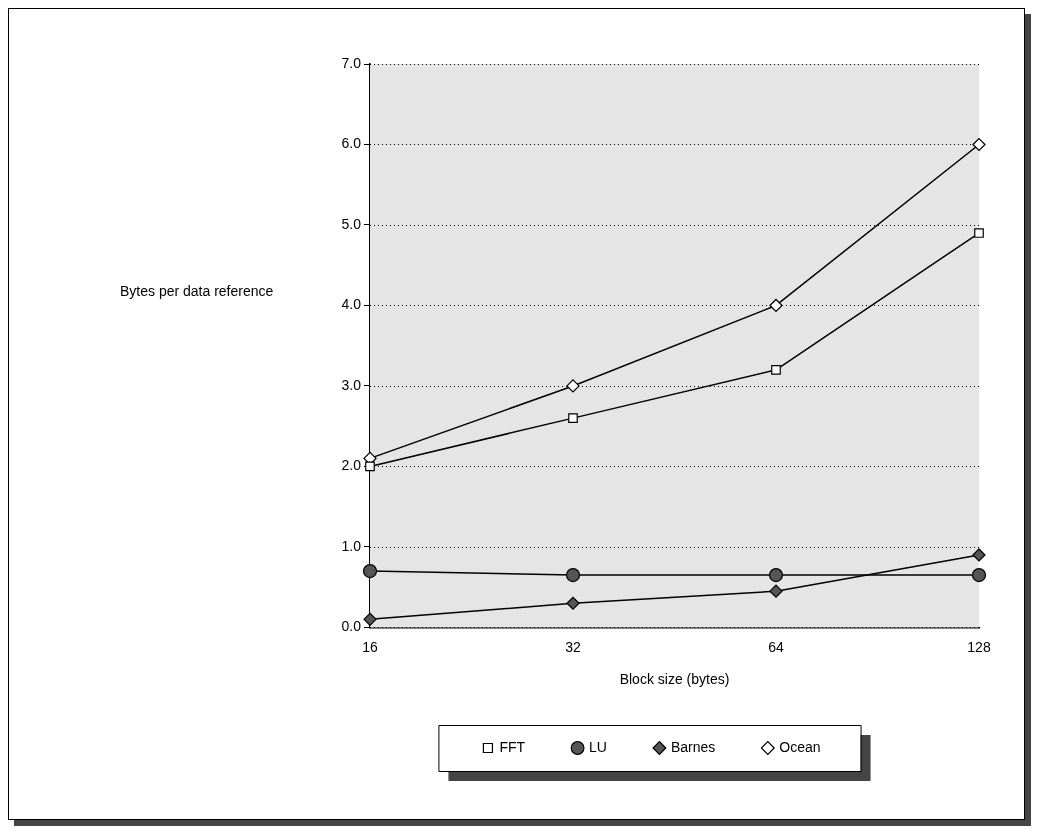  Describe the element at coordinates (370, 646) in the screenshot. I see `x-tick-label: 16` at that location.